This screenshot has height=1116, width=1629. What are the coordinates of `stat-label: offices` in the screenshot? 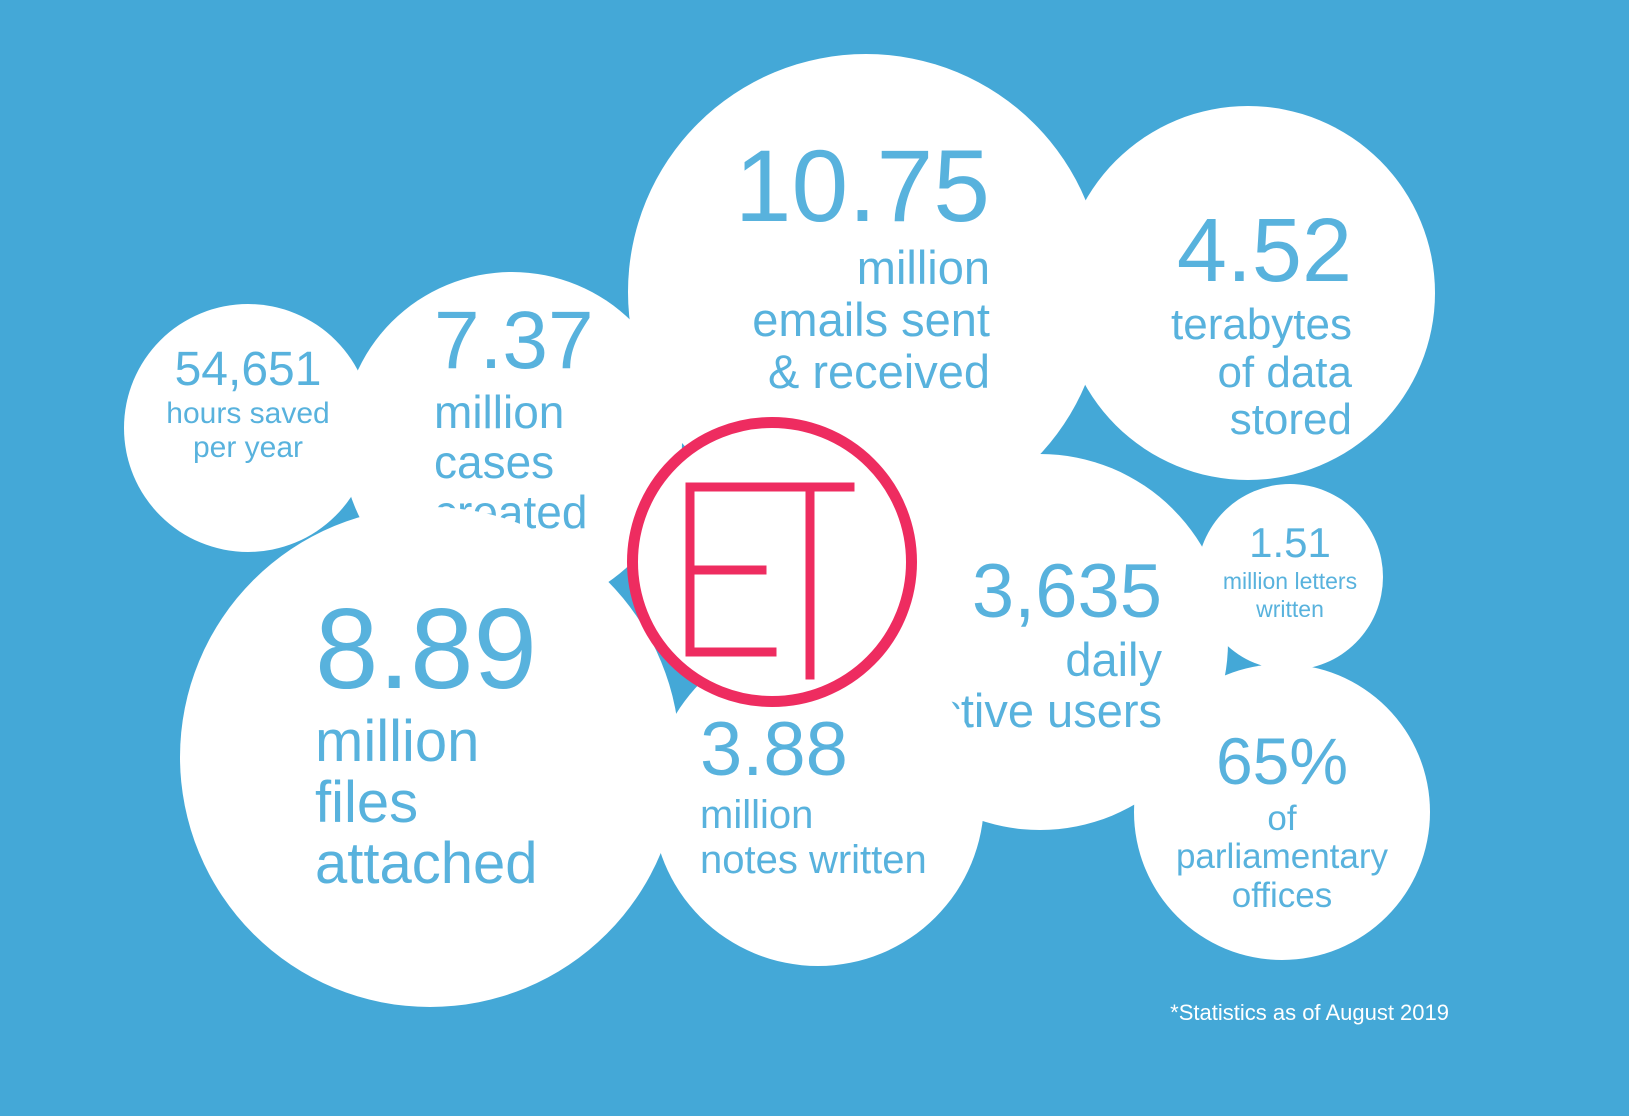 It's located at (1282, 895).